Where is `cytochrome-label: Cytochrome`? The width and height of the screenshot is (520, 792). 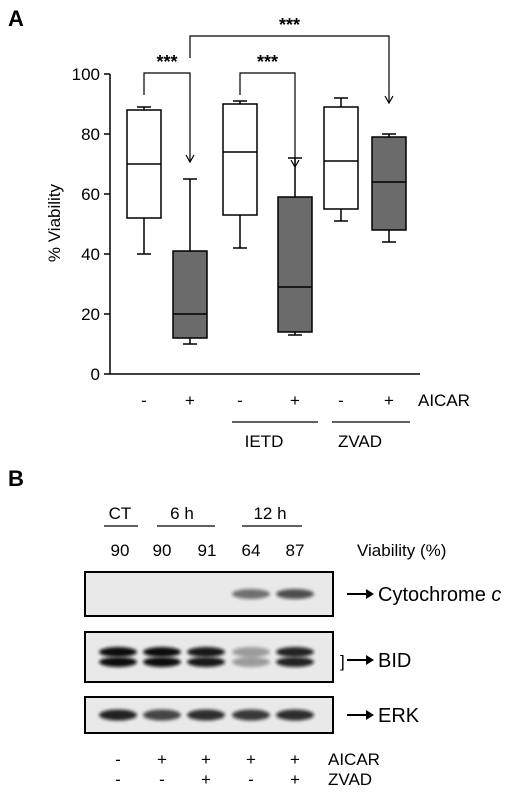 cytochrome-label: Cytochrome is located at coordinates (434, 595).